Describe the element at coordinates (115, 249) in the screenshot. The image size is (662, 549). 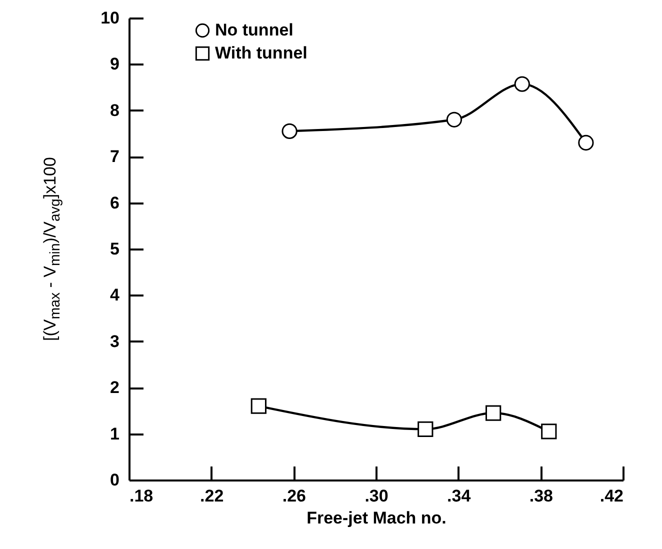
I see `y-tick-label: 5` at that location.